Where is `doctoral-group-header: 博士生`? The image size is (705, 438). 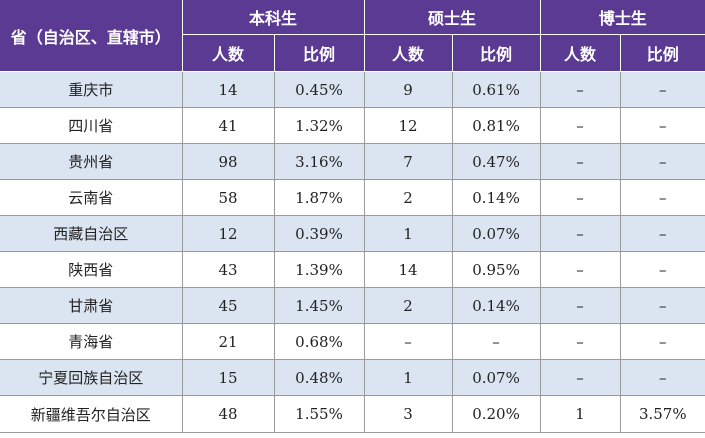 doctoral-group-header: 博士生 is located at coordinates (622, 17).